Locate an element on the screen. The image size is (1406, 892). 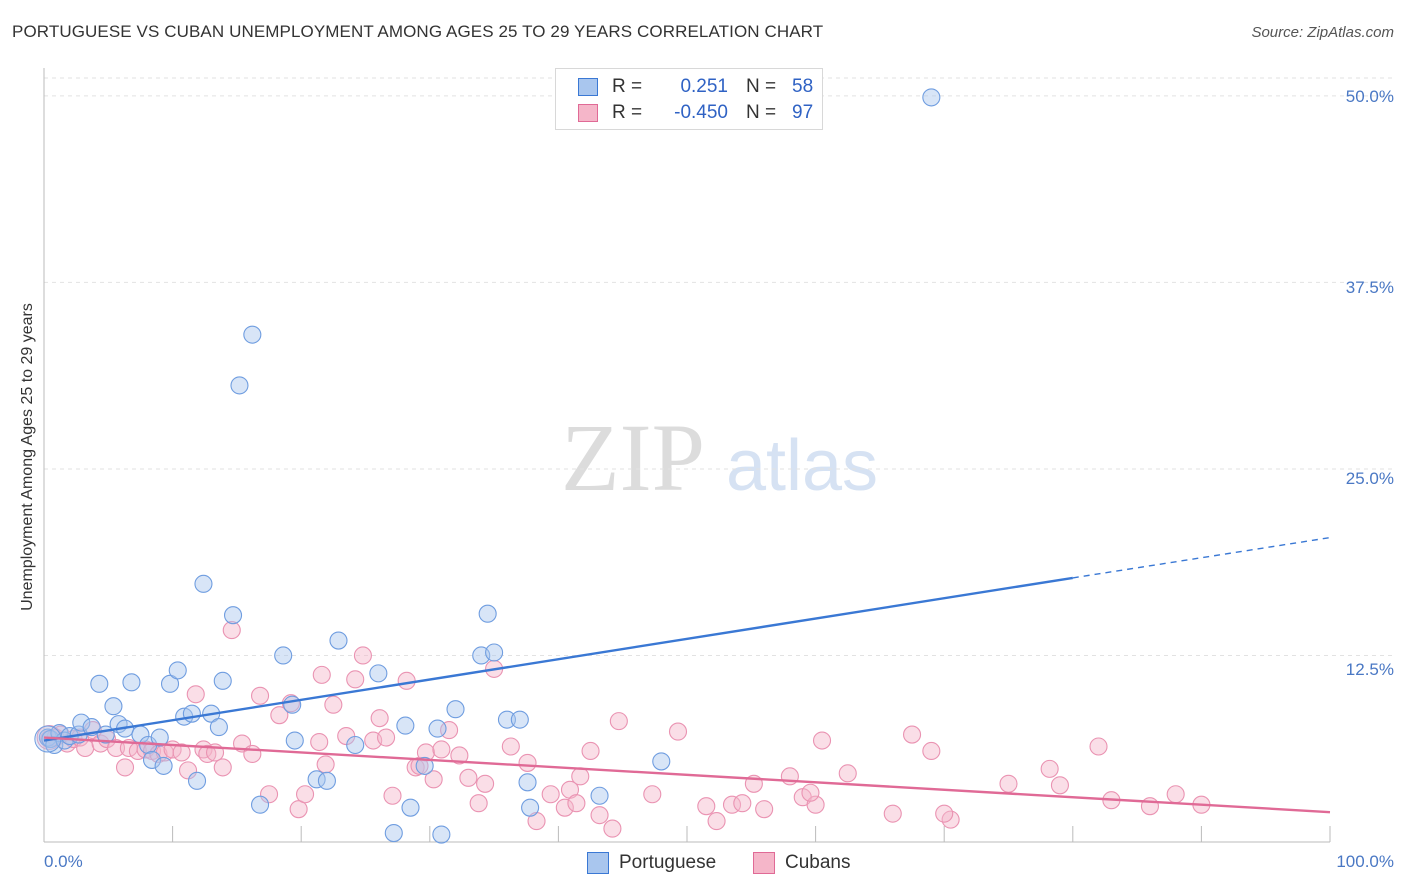
x-tick-label-max: 100.0% is located at coordinates (1365, 861).